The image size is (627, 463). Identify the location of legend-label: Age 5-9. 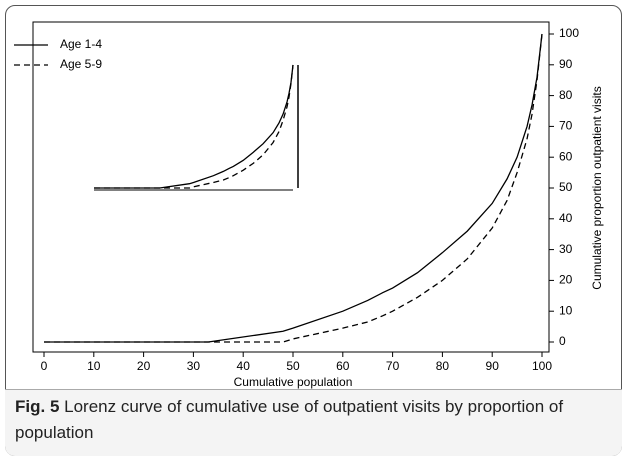
(81, 64).